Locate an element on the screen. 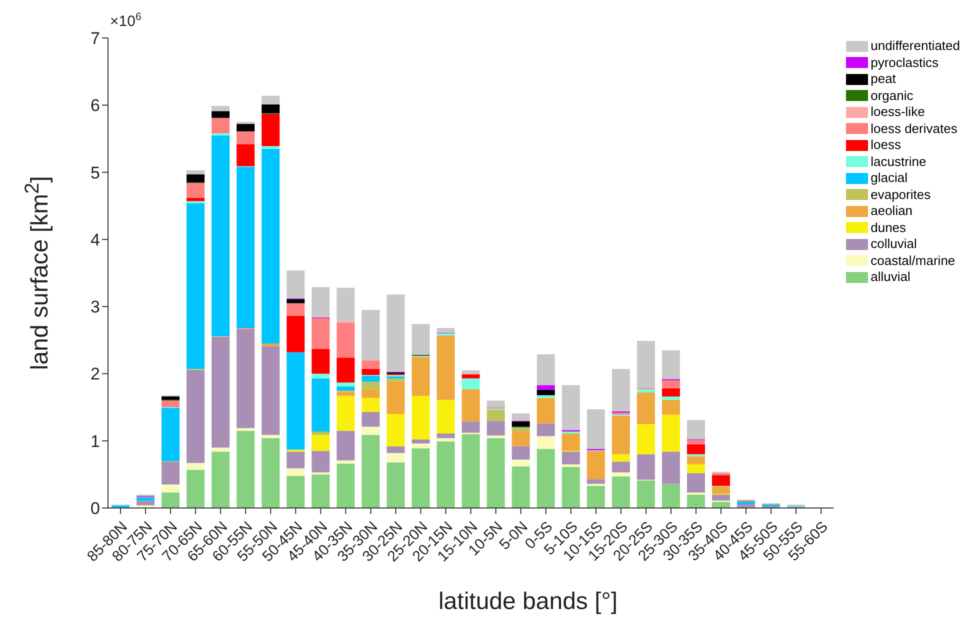  legend-label: loess-like is located at coordinates (897, 112).